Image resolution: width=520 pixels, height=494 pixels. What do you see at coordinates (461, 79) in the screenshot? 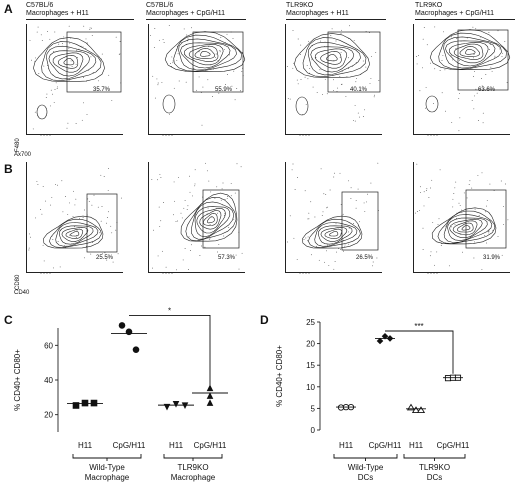
I see `facs-plot-a4-dots` at bounding box center [461, 79].